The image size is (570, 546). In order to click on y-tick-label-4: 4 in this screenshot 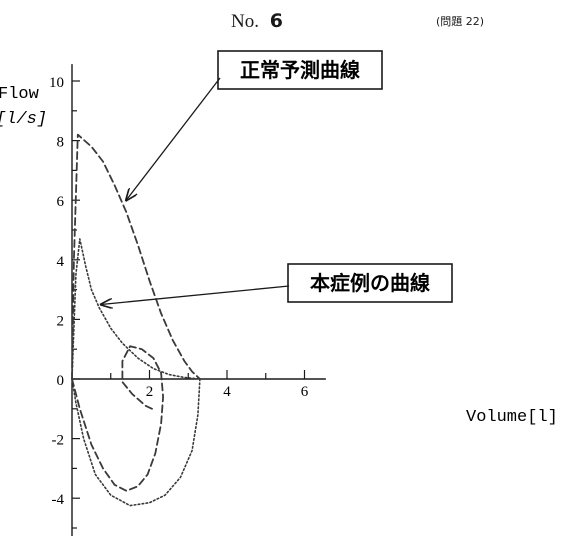, I will do `click(61, 262)`.